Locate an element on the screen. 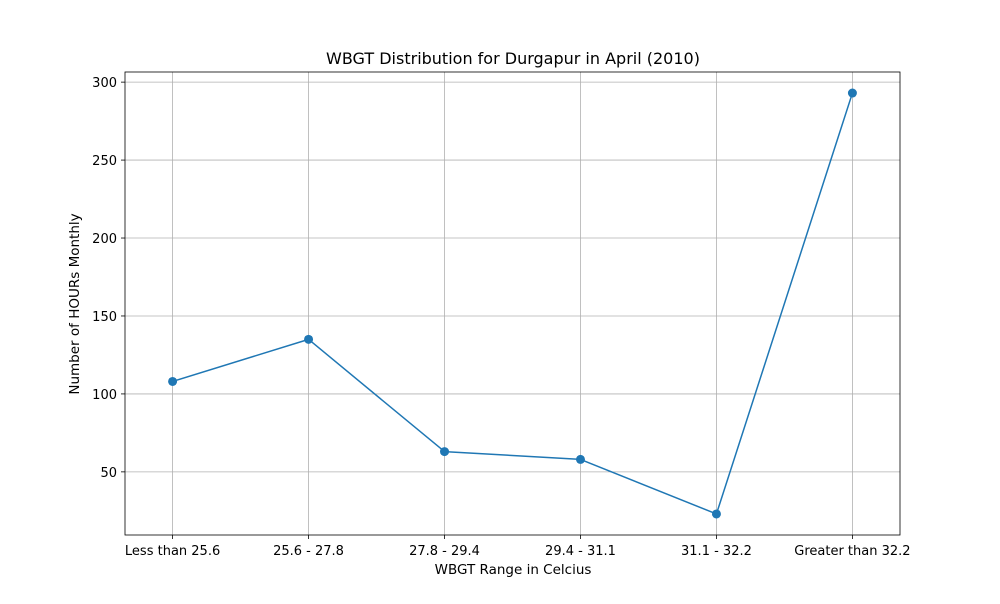  y-tick-label: 50 is located at coordinates (108, 473).